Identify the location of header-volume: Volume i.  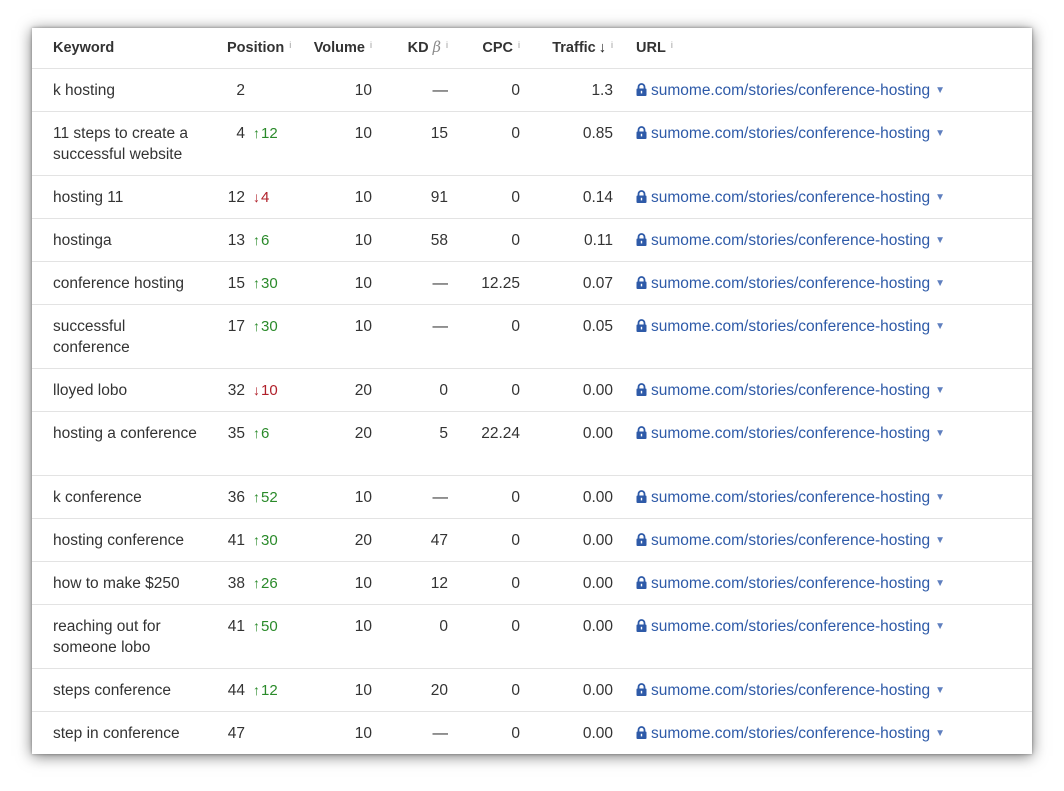
(336, 48).